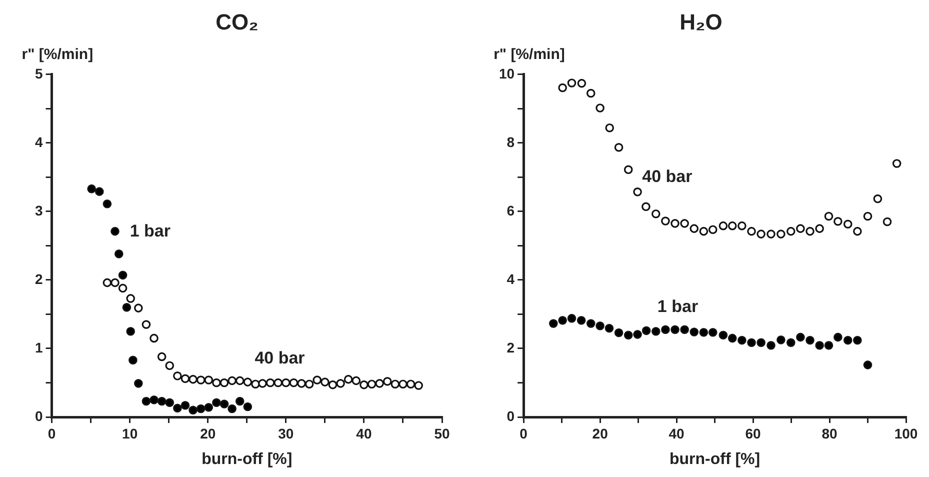  What do you see at coordinates (830, 433) in the screenshot?
I see `x-tick-label: 80` at bounding box center [830, 433].